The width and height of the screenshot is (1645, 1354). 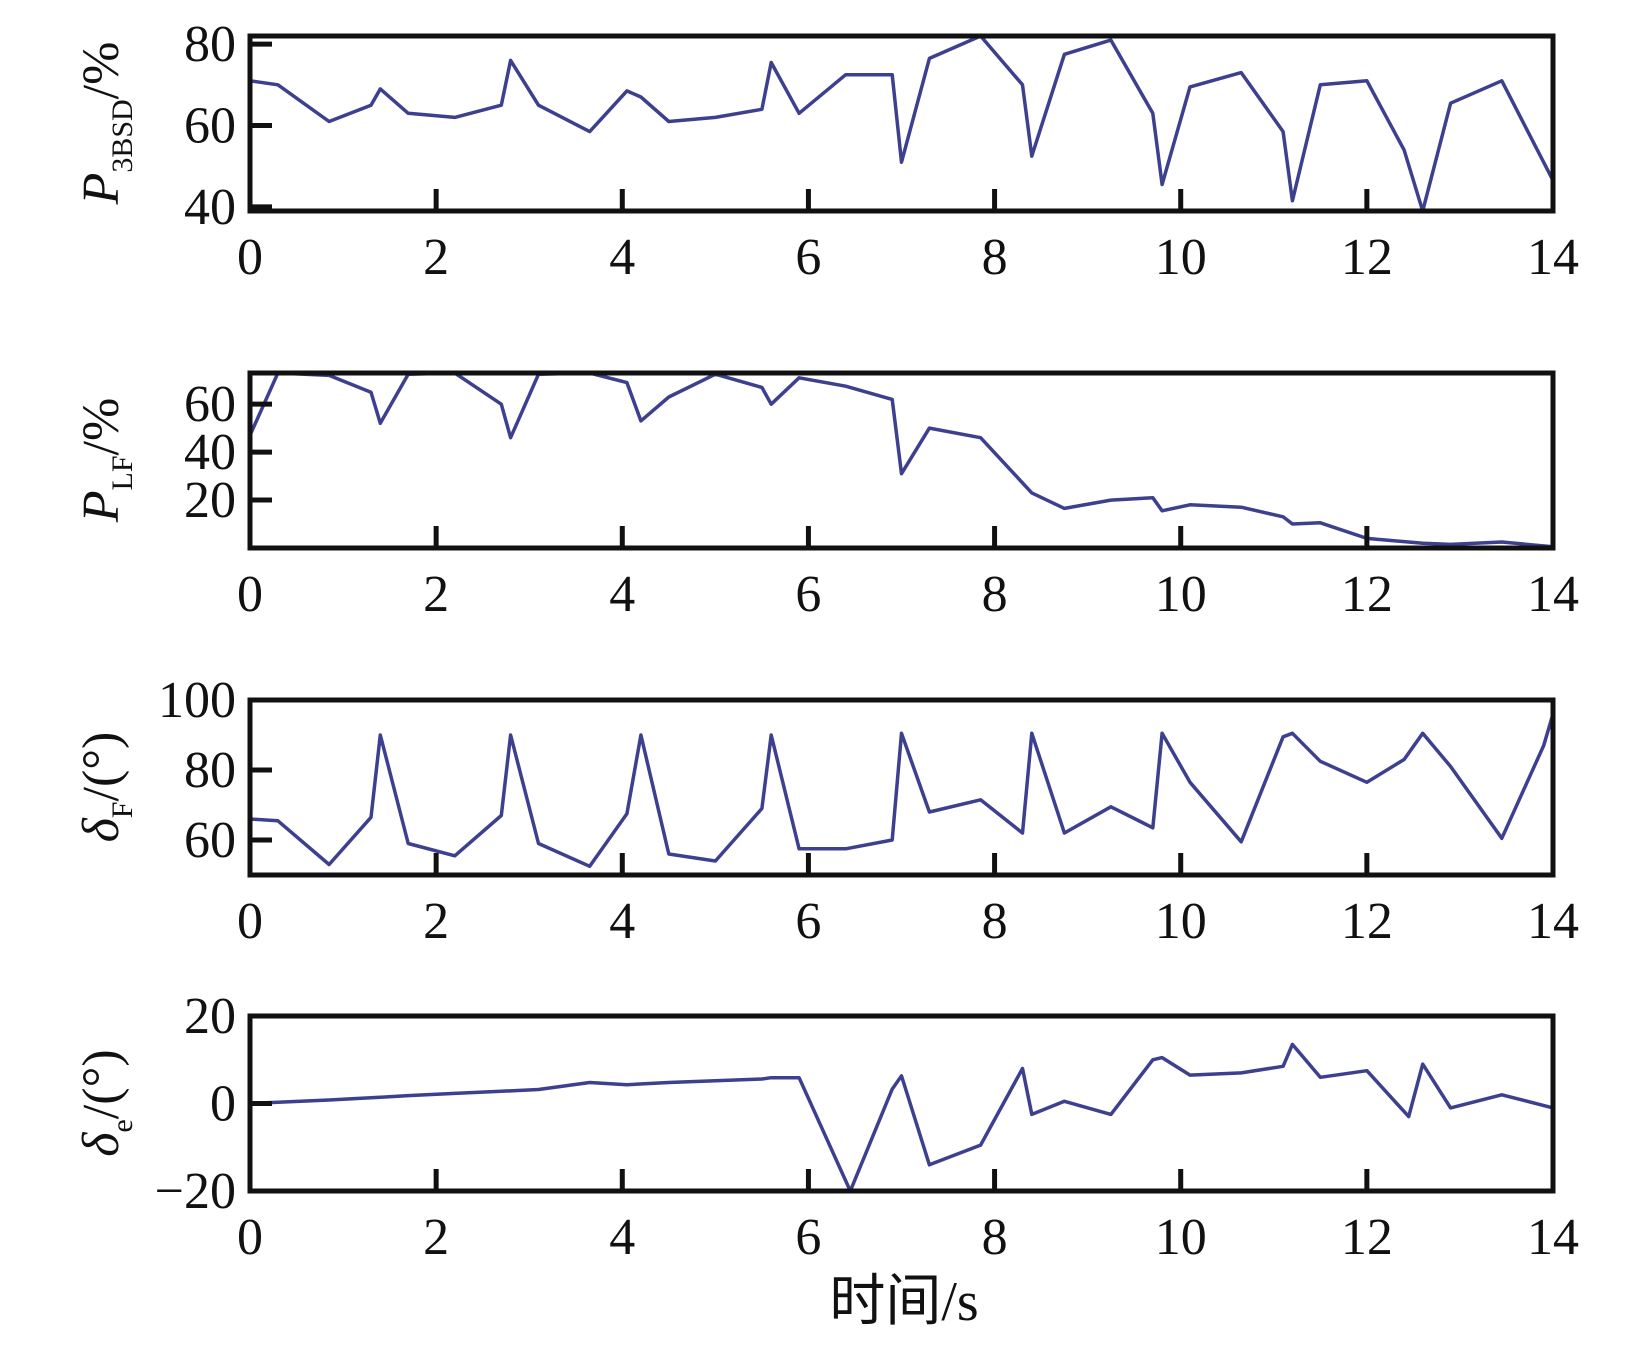 What do you see at coordinates (223, 1104) in the screenshot?
I see `y-tick-label: 0` at bounding box center [223, 1104].